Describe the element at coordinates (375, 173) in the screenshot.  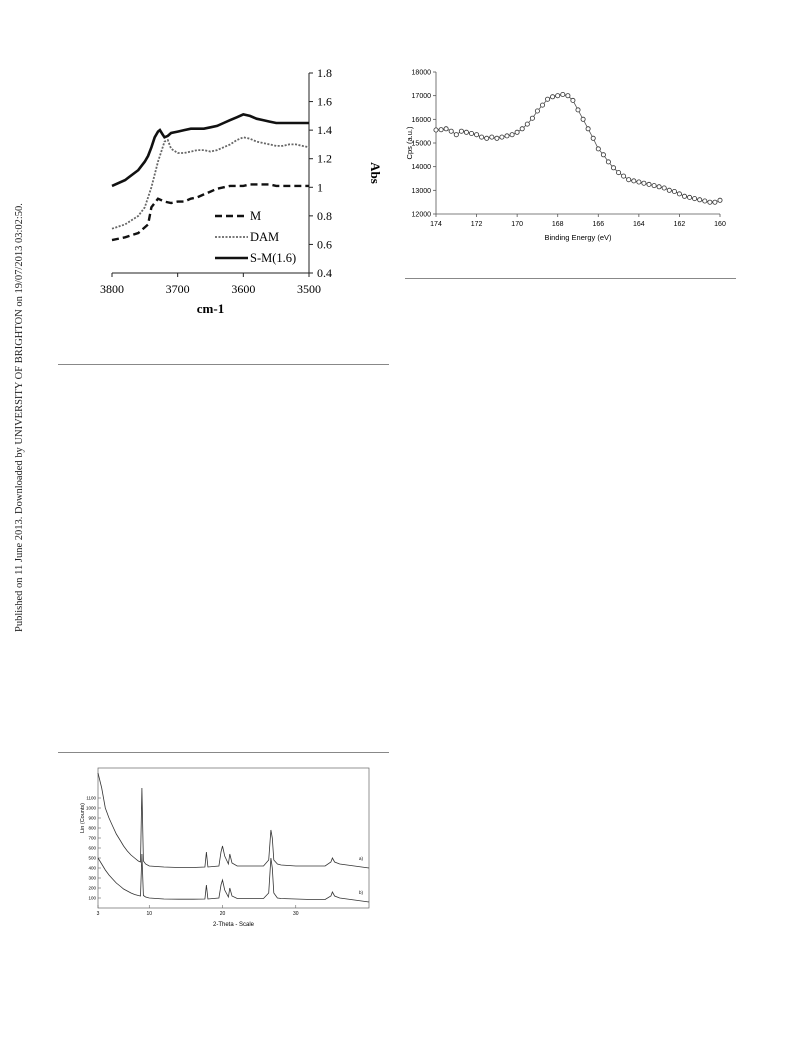
I see `y-axis-title: Abs` at that location.